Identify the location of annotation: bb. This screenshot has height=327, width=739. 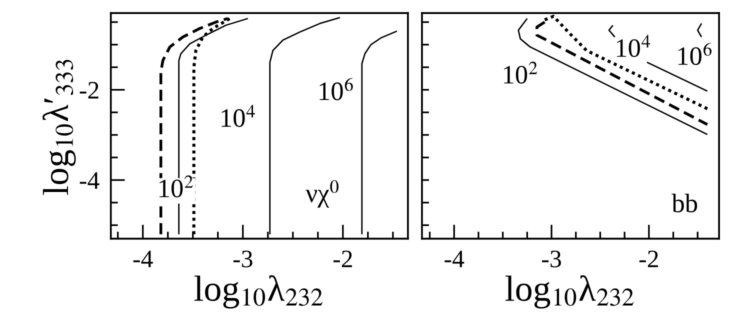
(685, 203).